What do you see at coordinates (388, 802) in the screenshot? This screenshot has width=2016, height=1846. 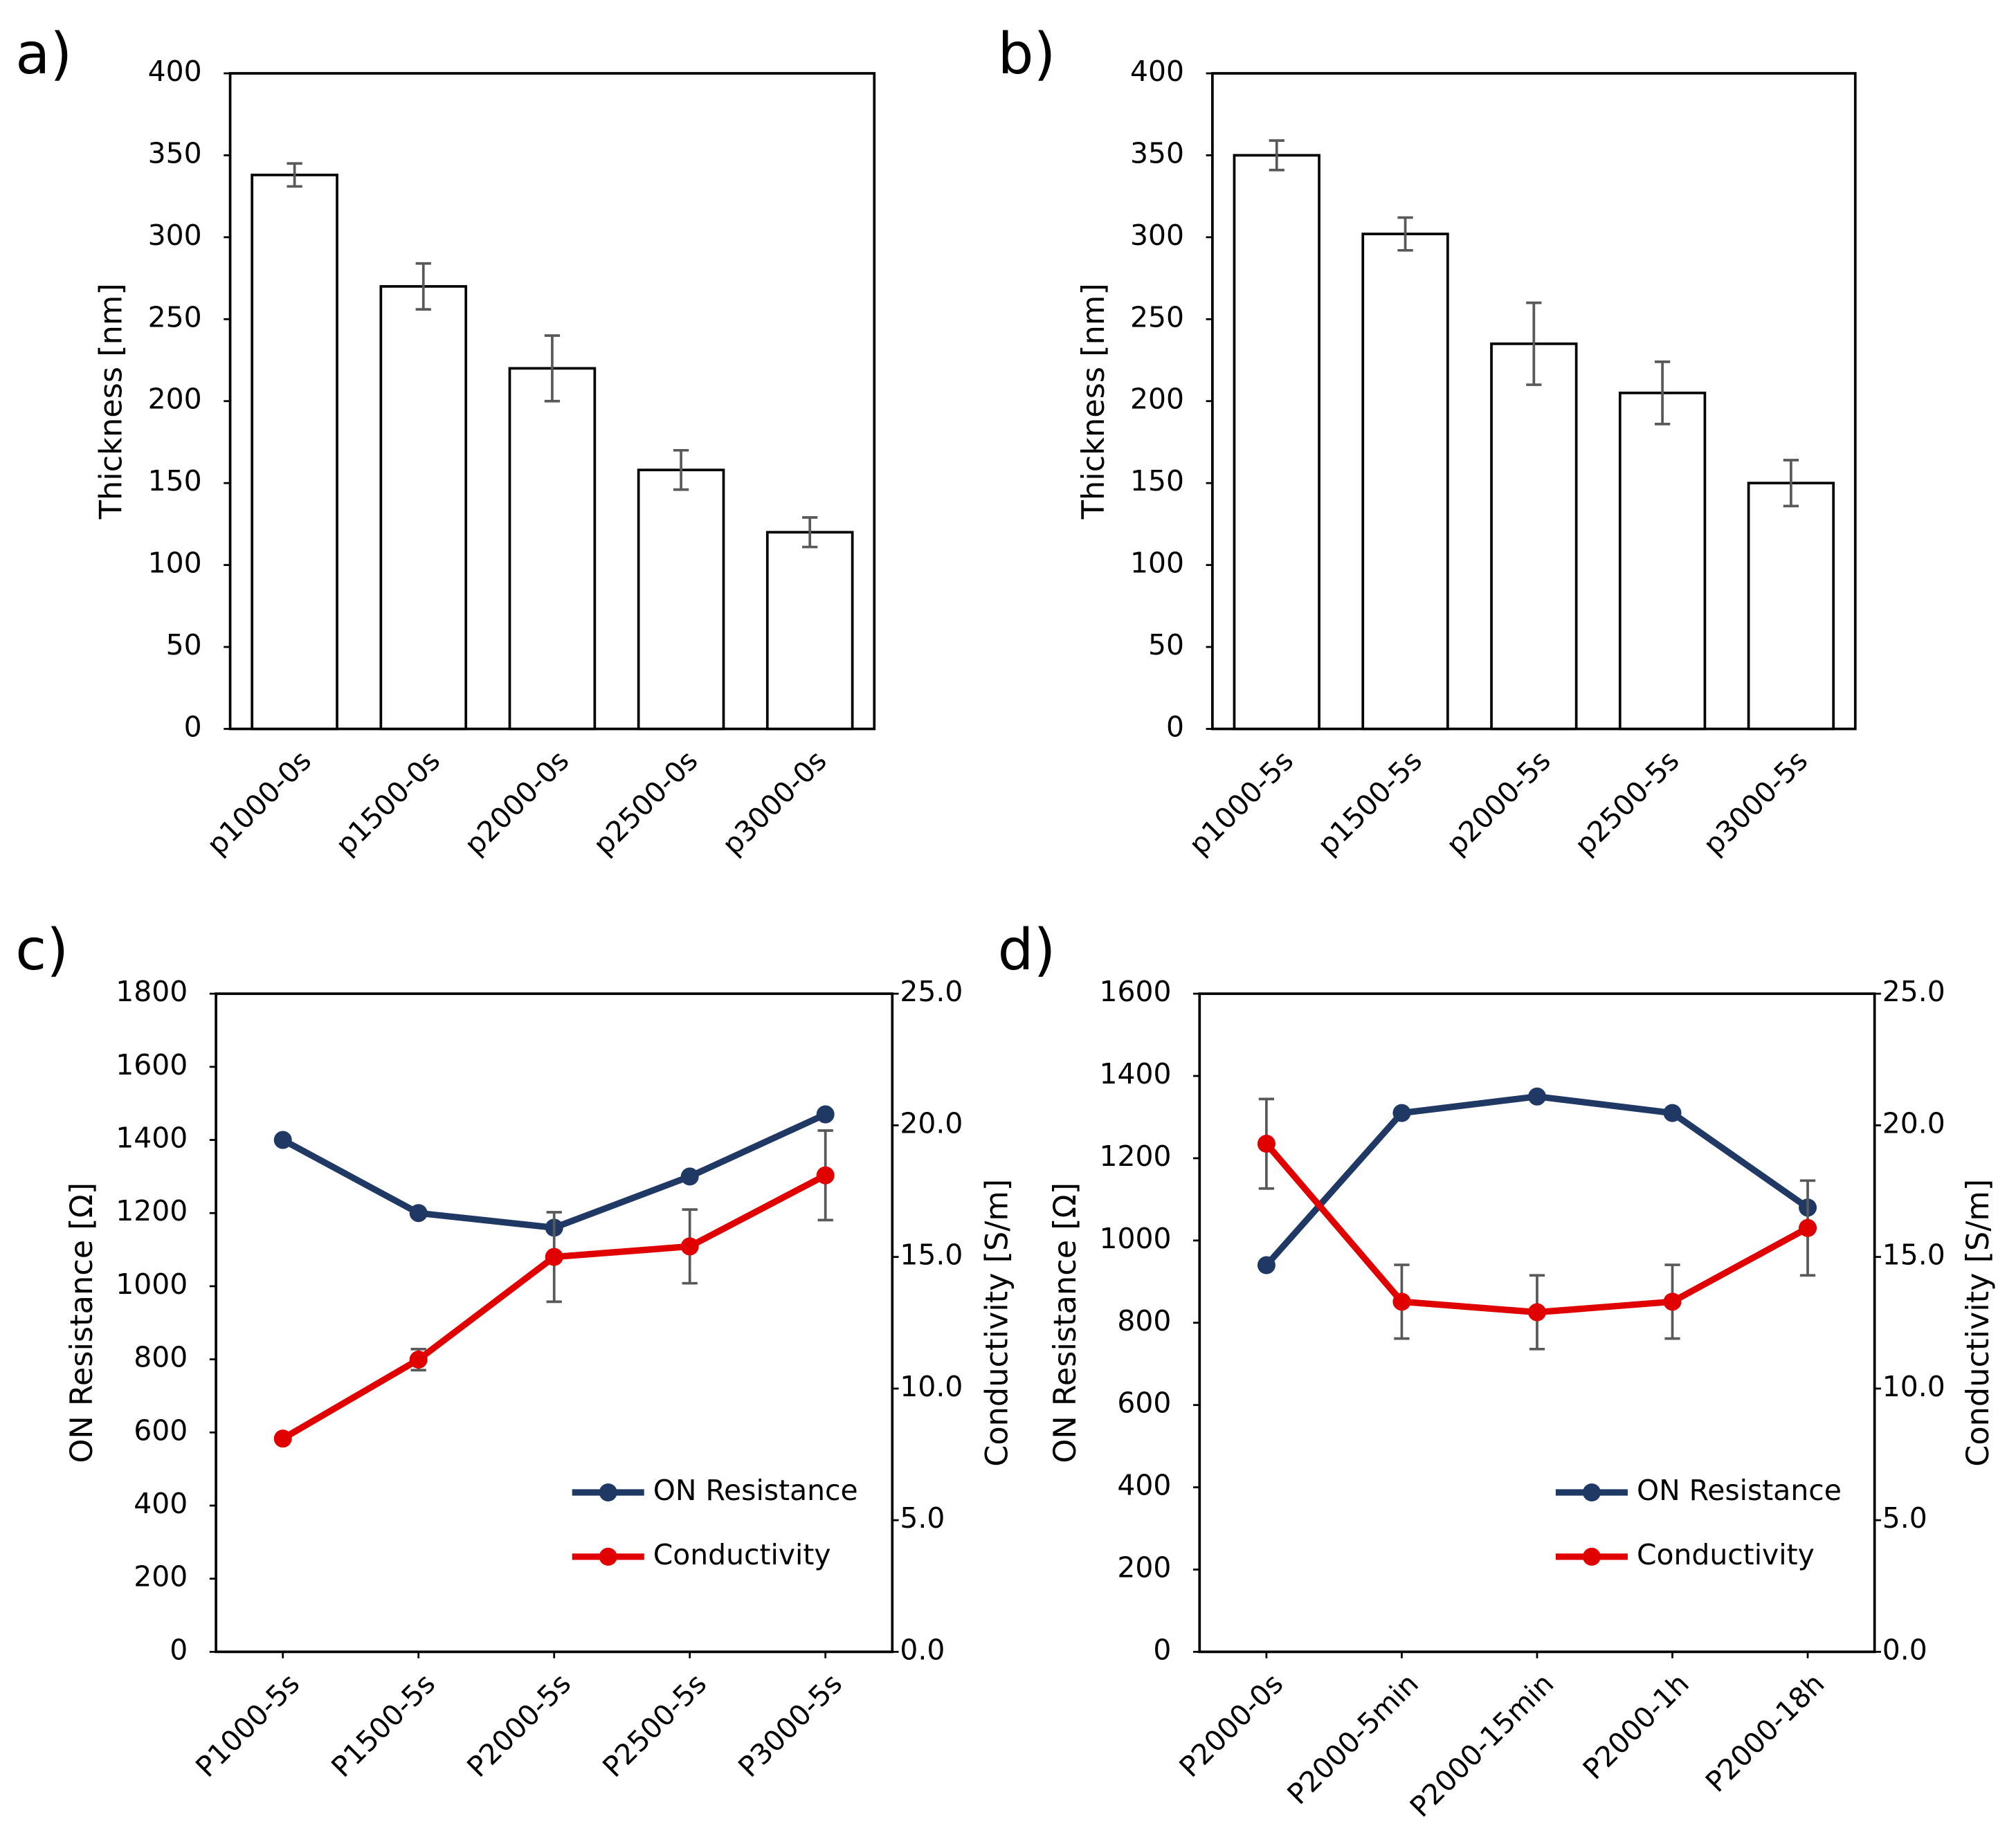 I see `x-tick-label: p1500-0s` at bounding box center [388, 802].